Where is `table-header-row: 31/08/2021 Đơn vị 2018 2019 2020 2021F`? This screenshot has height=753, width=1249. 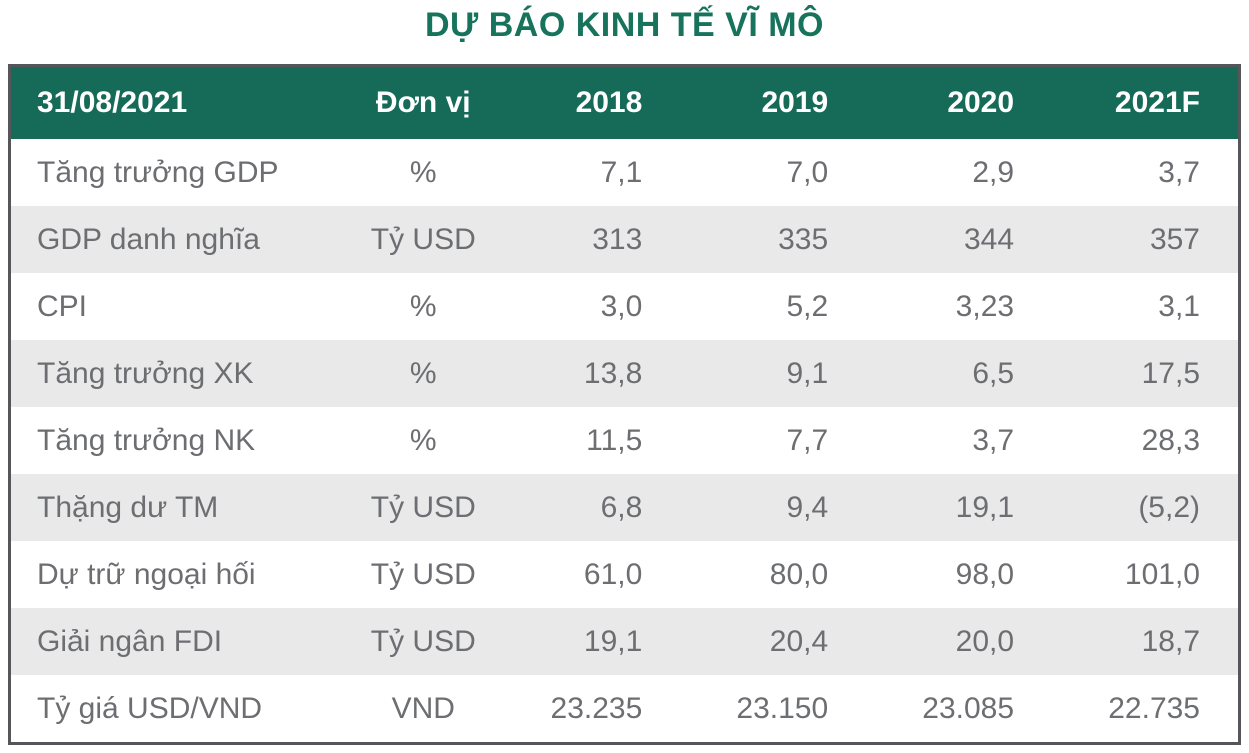 table-header-row: 31/08/2021 Đơn vị 2018 2019 2020 2021F is located at coordinates (624, 103).